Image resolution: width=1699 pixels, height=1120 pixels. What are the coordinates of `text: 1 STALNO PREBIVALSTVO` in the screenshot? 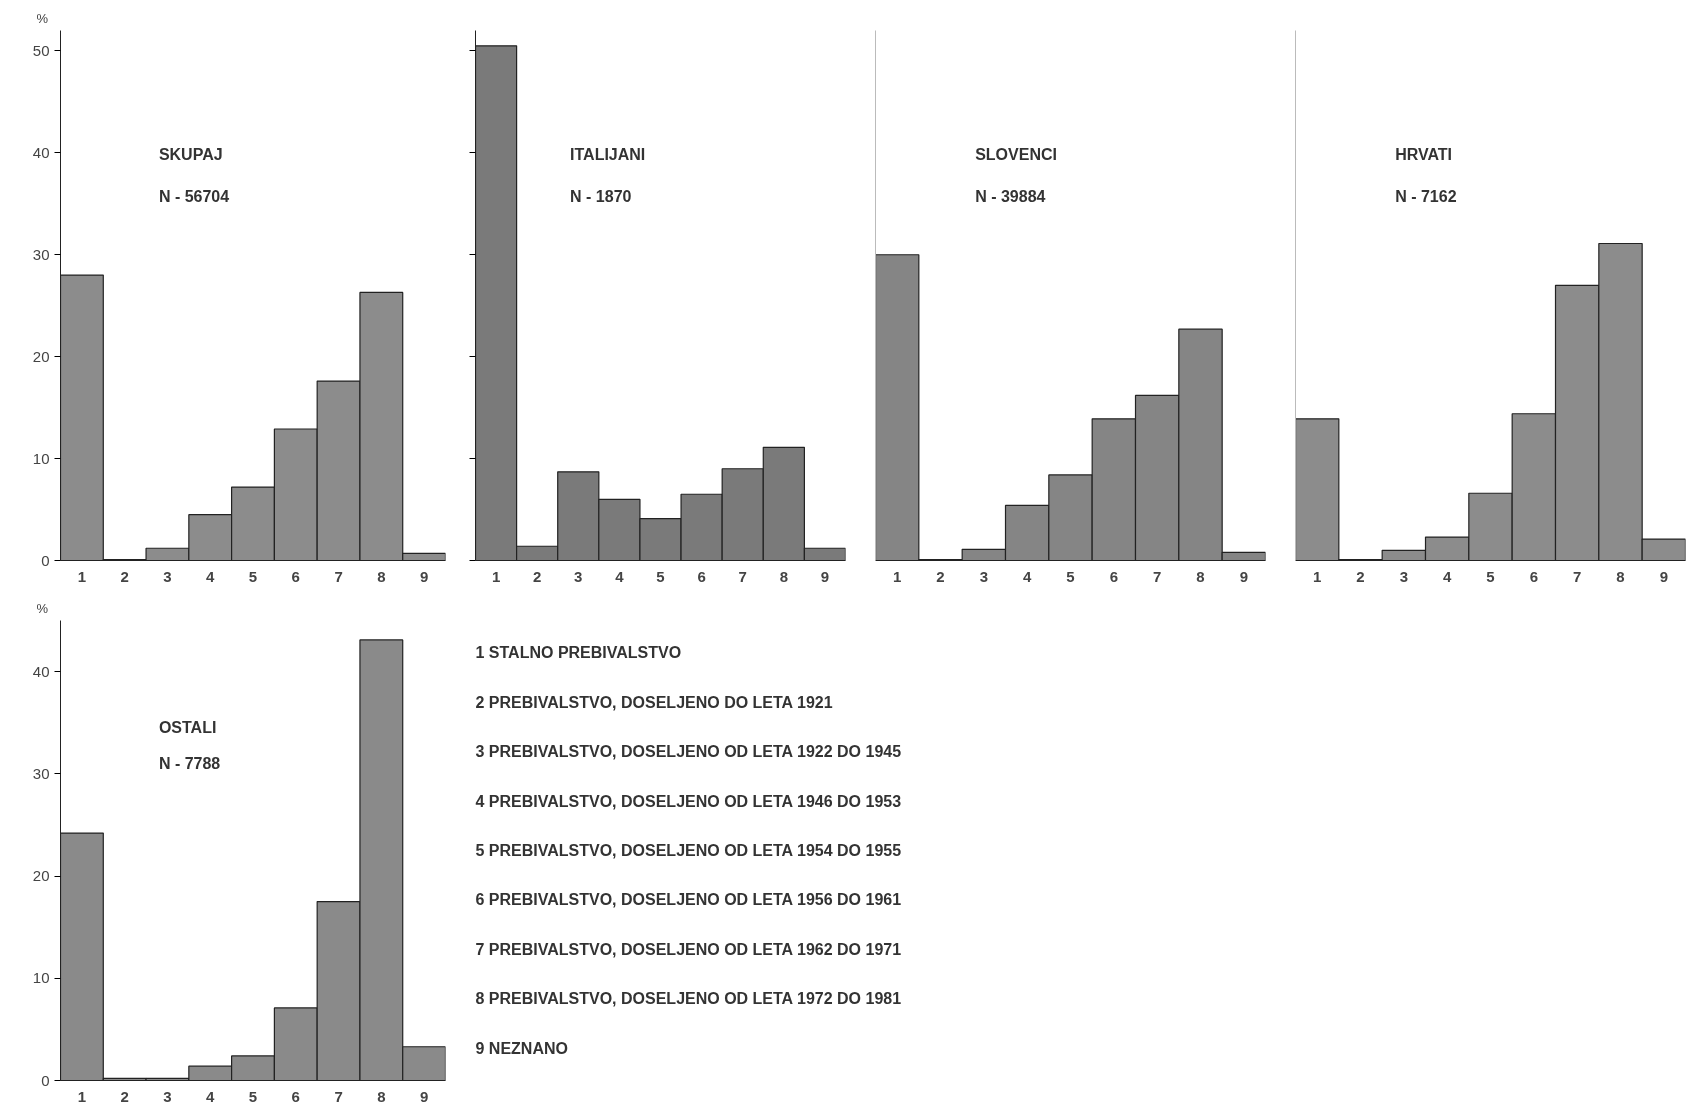 It's located at (578, 653).